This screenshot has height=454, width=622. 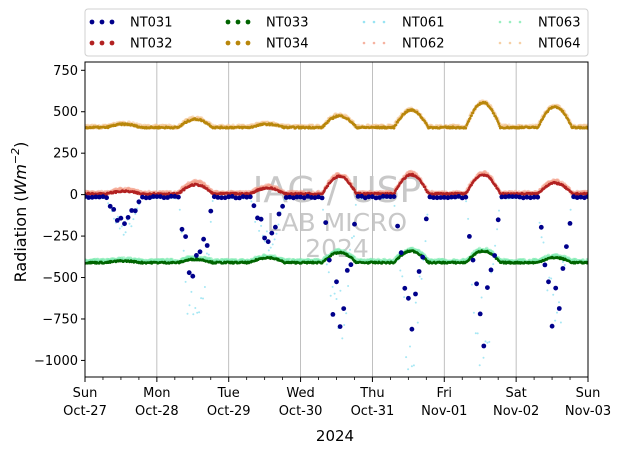 What do you see at coordinates (74, 195) in the screenshot?
I see `y-tick-label: 0` at bounding box center [74, 195].